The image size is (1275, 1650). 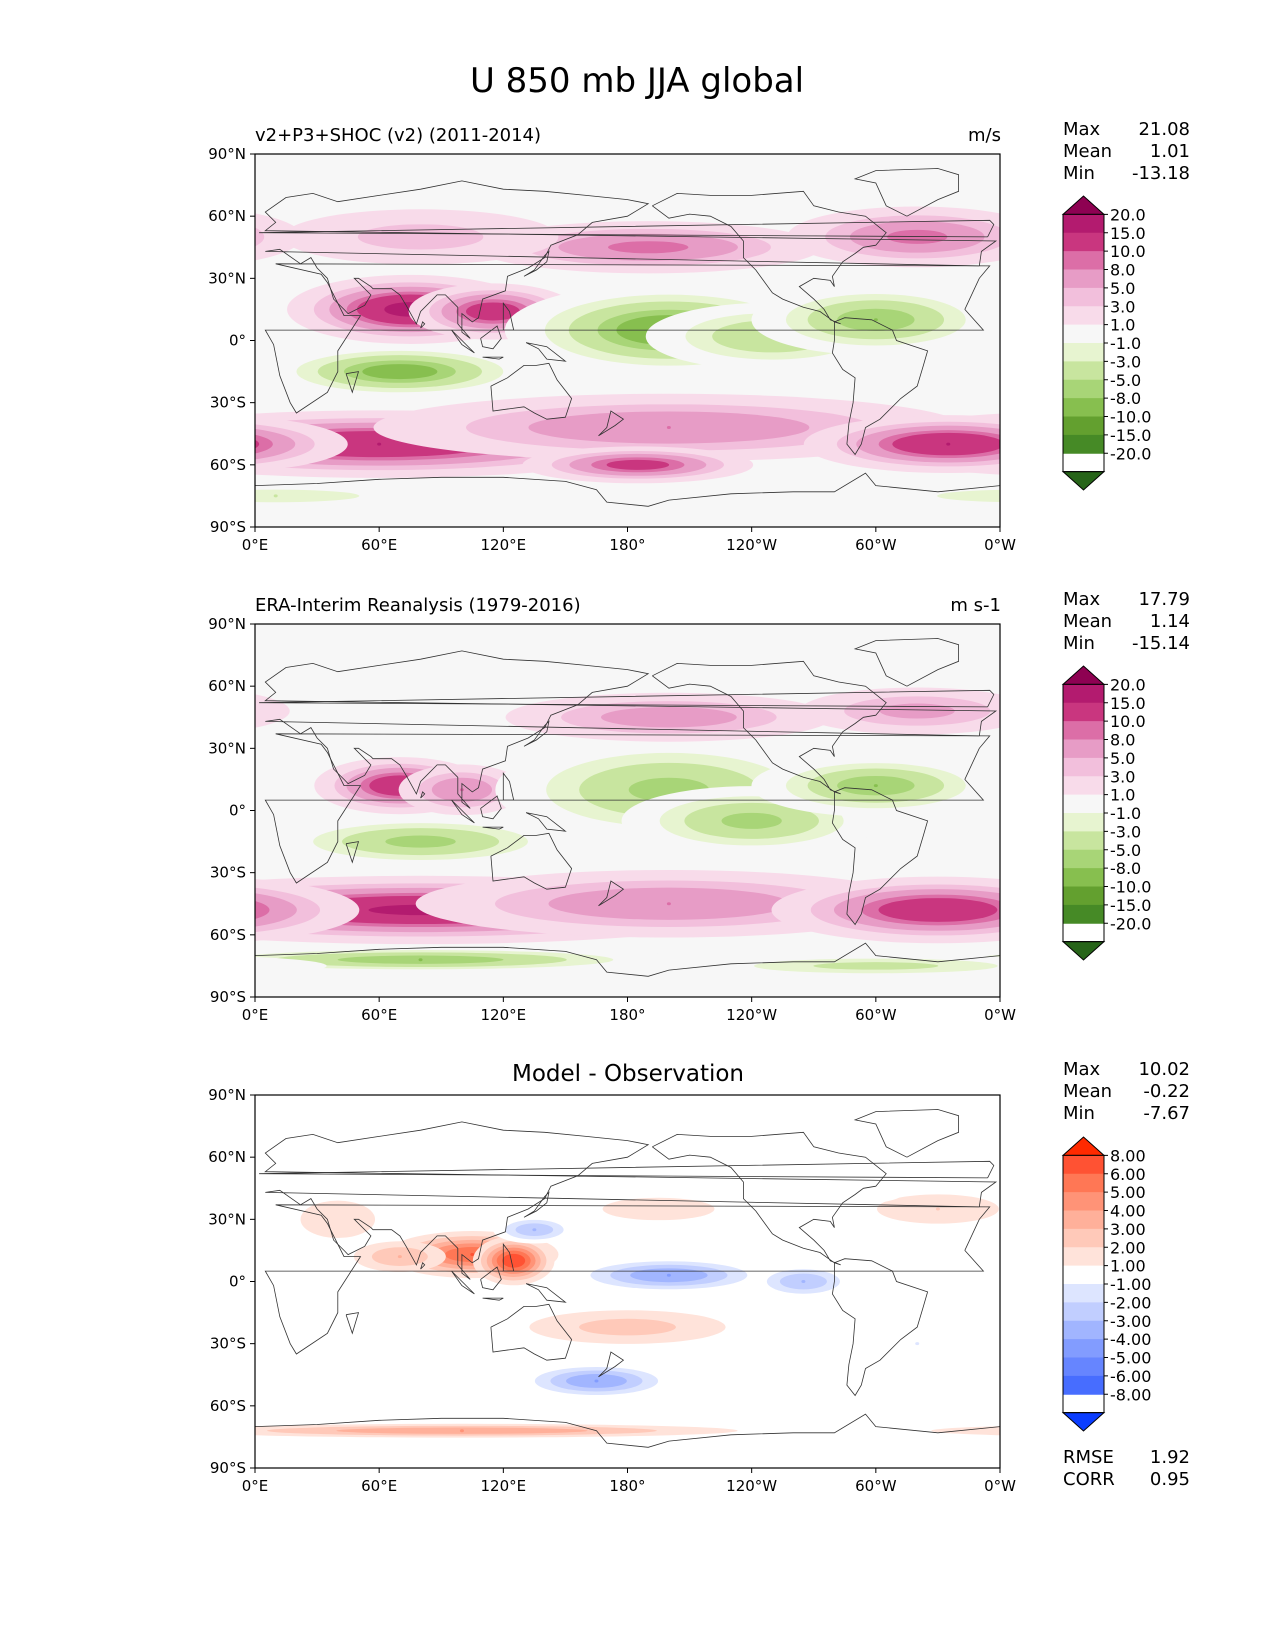 I want to click on colorbar-label: -2.00, so click(x=1130, y=1302).